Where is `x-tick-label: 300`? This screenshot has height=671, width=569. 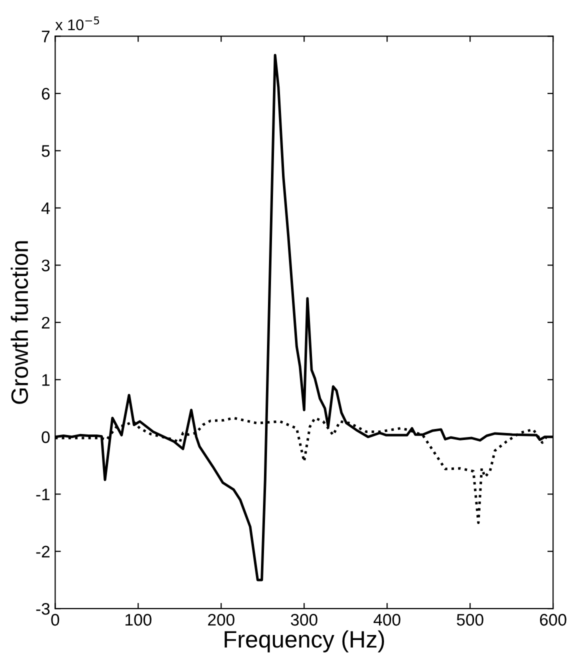 x-tick-label: 300 is located at coordinates (304, 620).